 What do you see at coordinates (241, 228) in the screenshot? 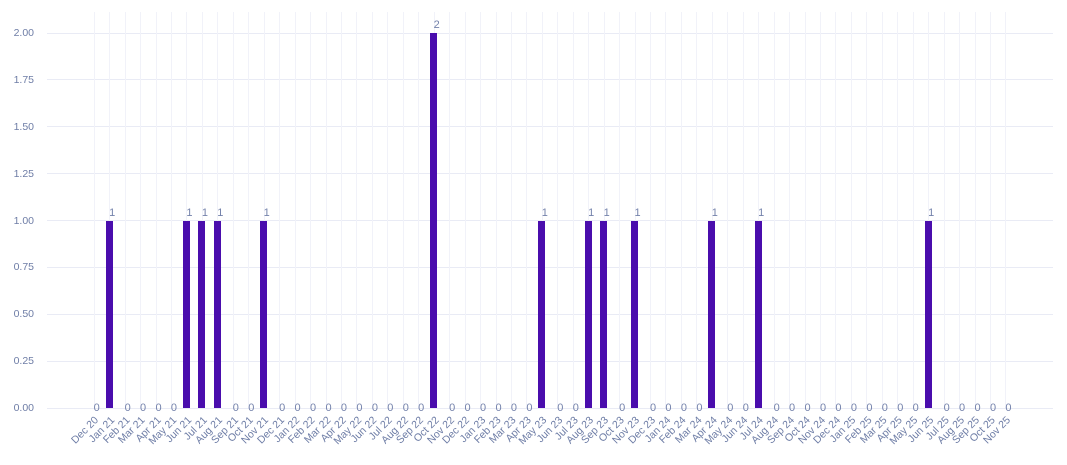
I see `month-column: 0 Oct 21` at bounding box center [241, 228].